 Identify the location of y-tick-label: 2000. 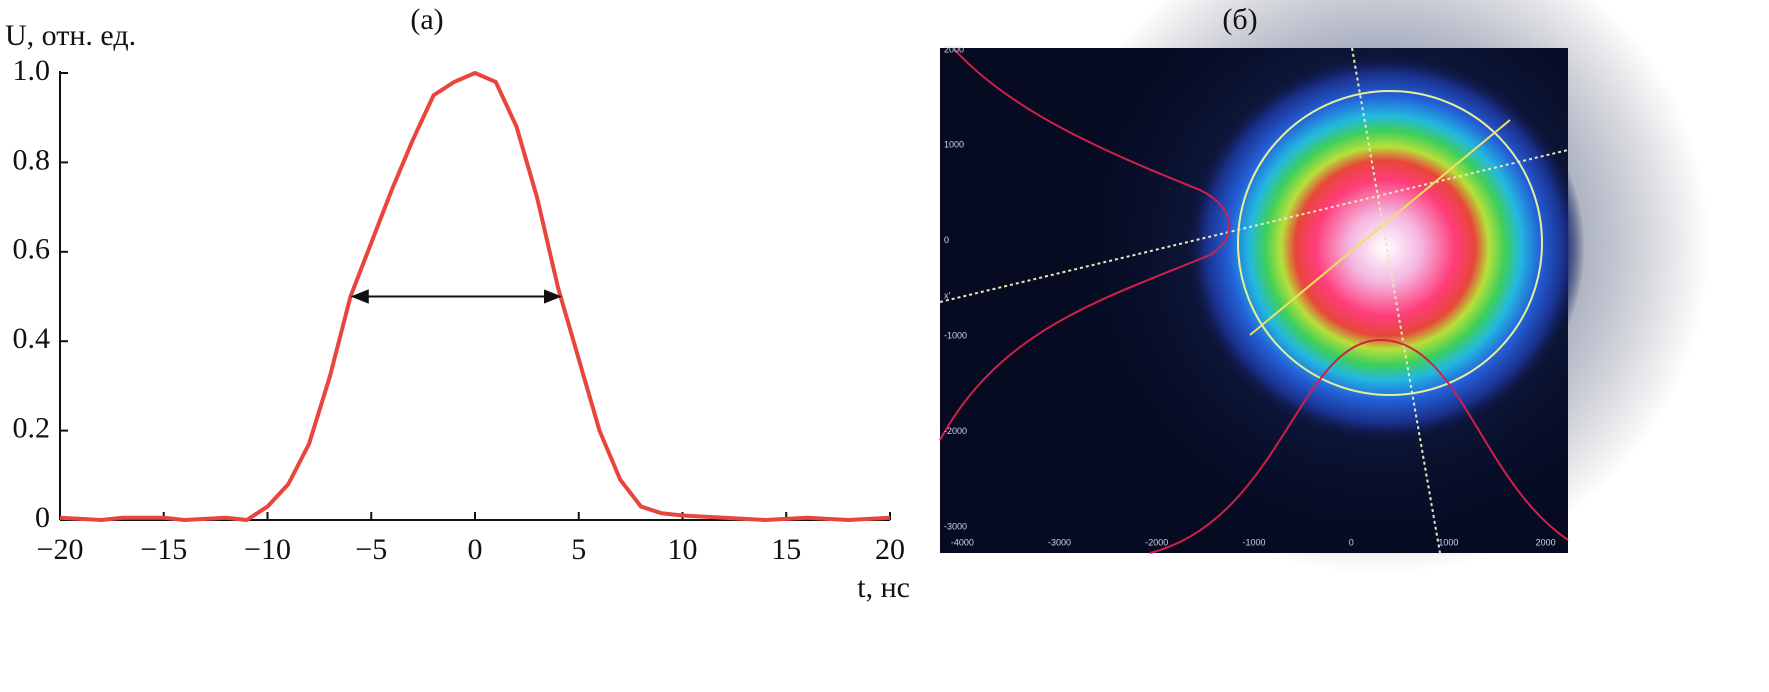
(954, 49).